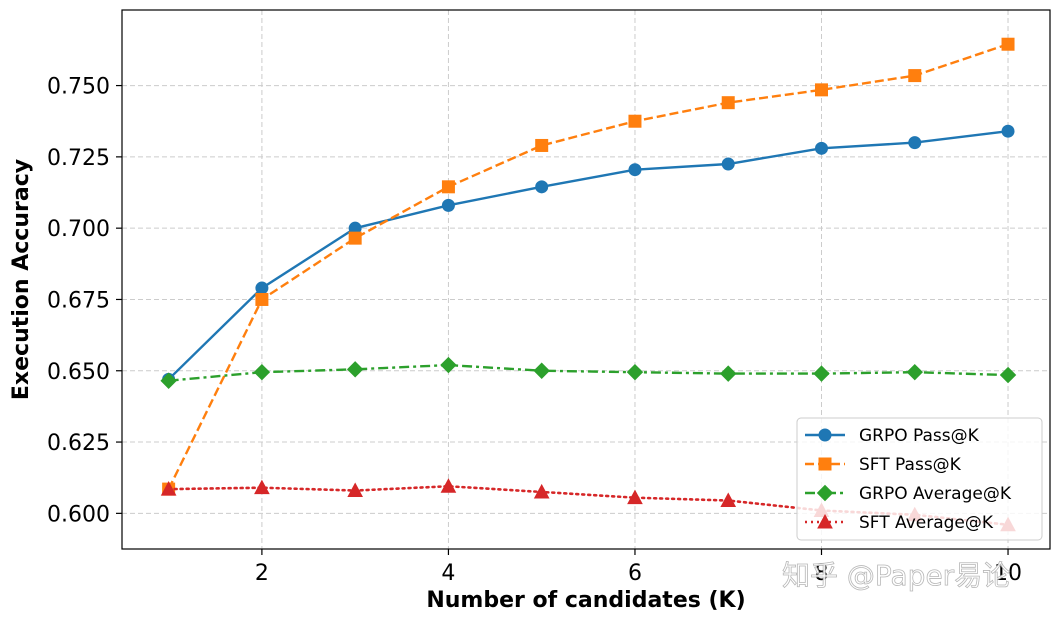 The image size is (1060, 622). I want to click on x-tick-label: 8, so click(821, 573).